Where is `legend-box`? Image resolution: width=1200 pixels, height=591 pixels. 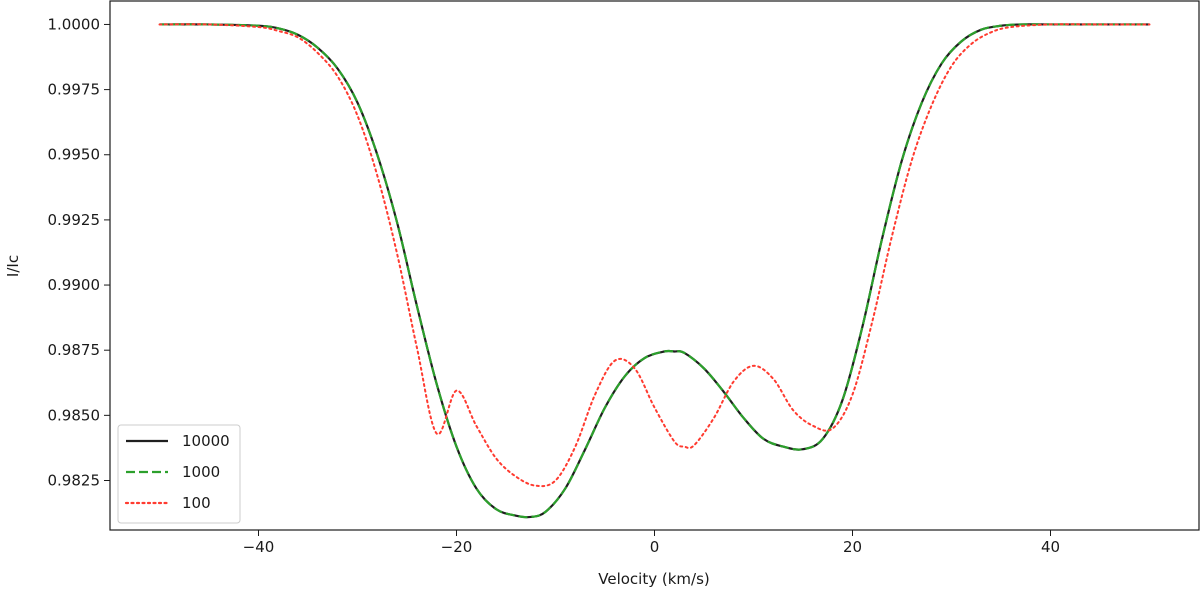
legend-box is located at coordinates (179, 474).